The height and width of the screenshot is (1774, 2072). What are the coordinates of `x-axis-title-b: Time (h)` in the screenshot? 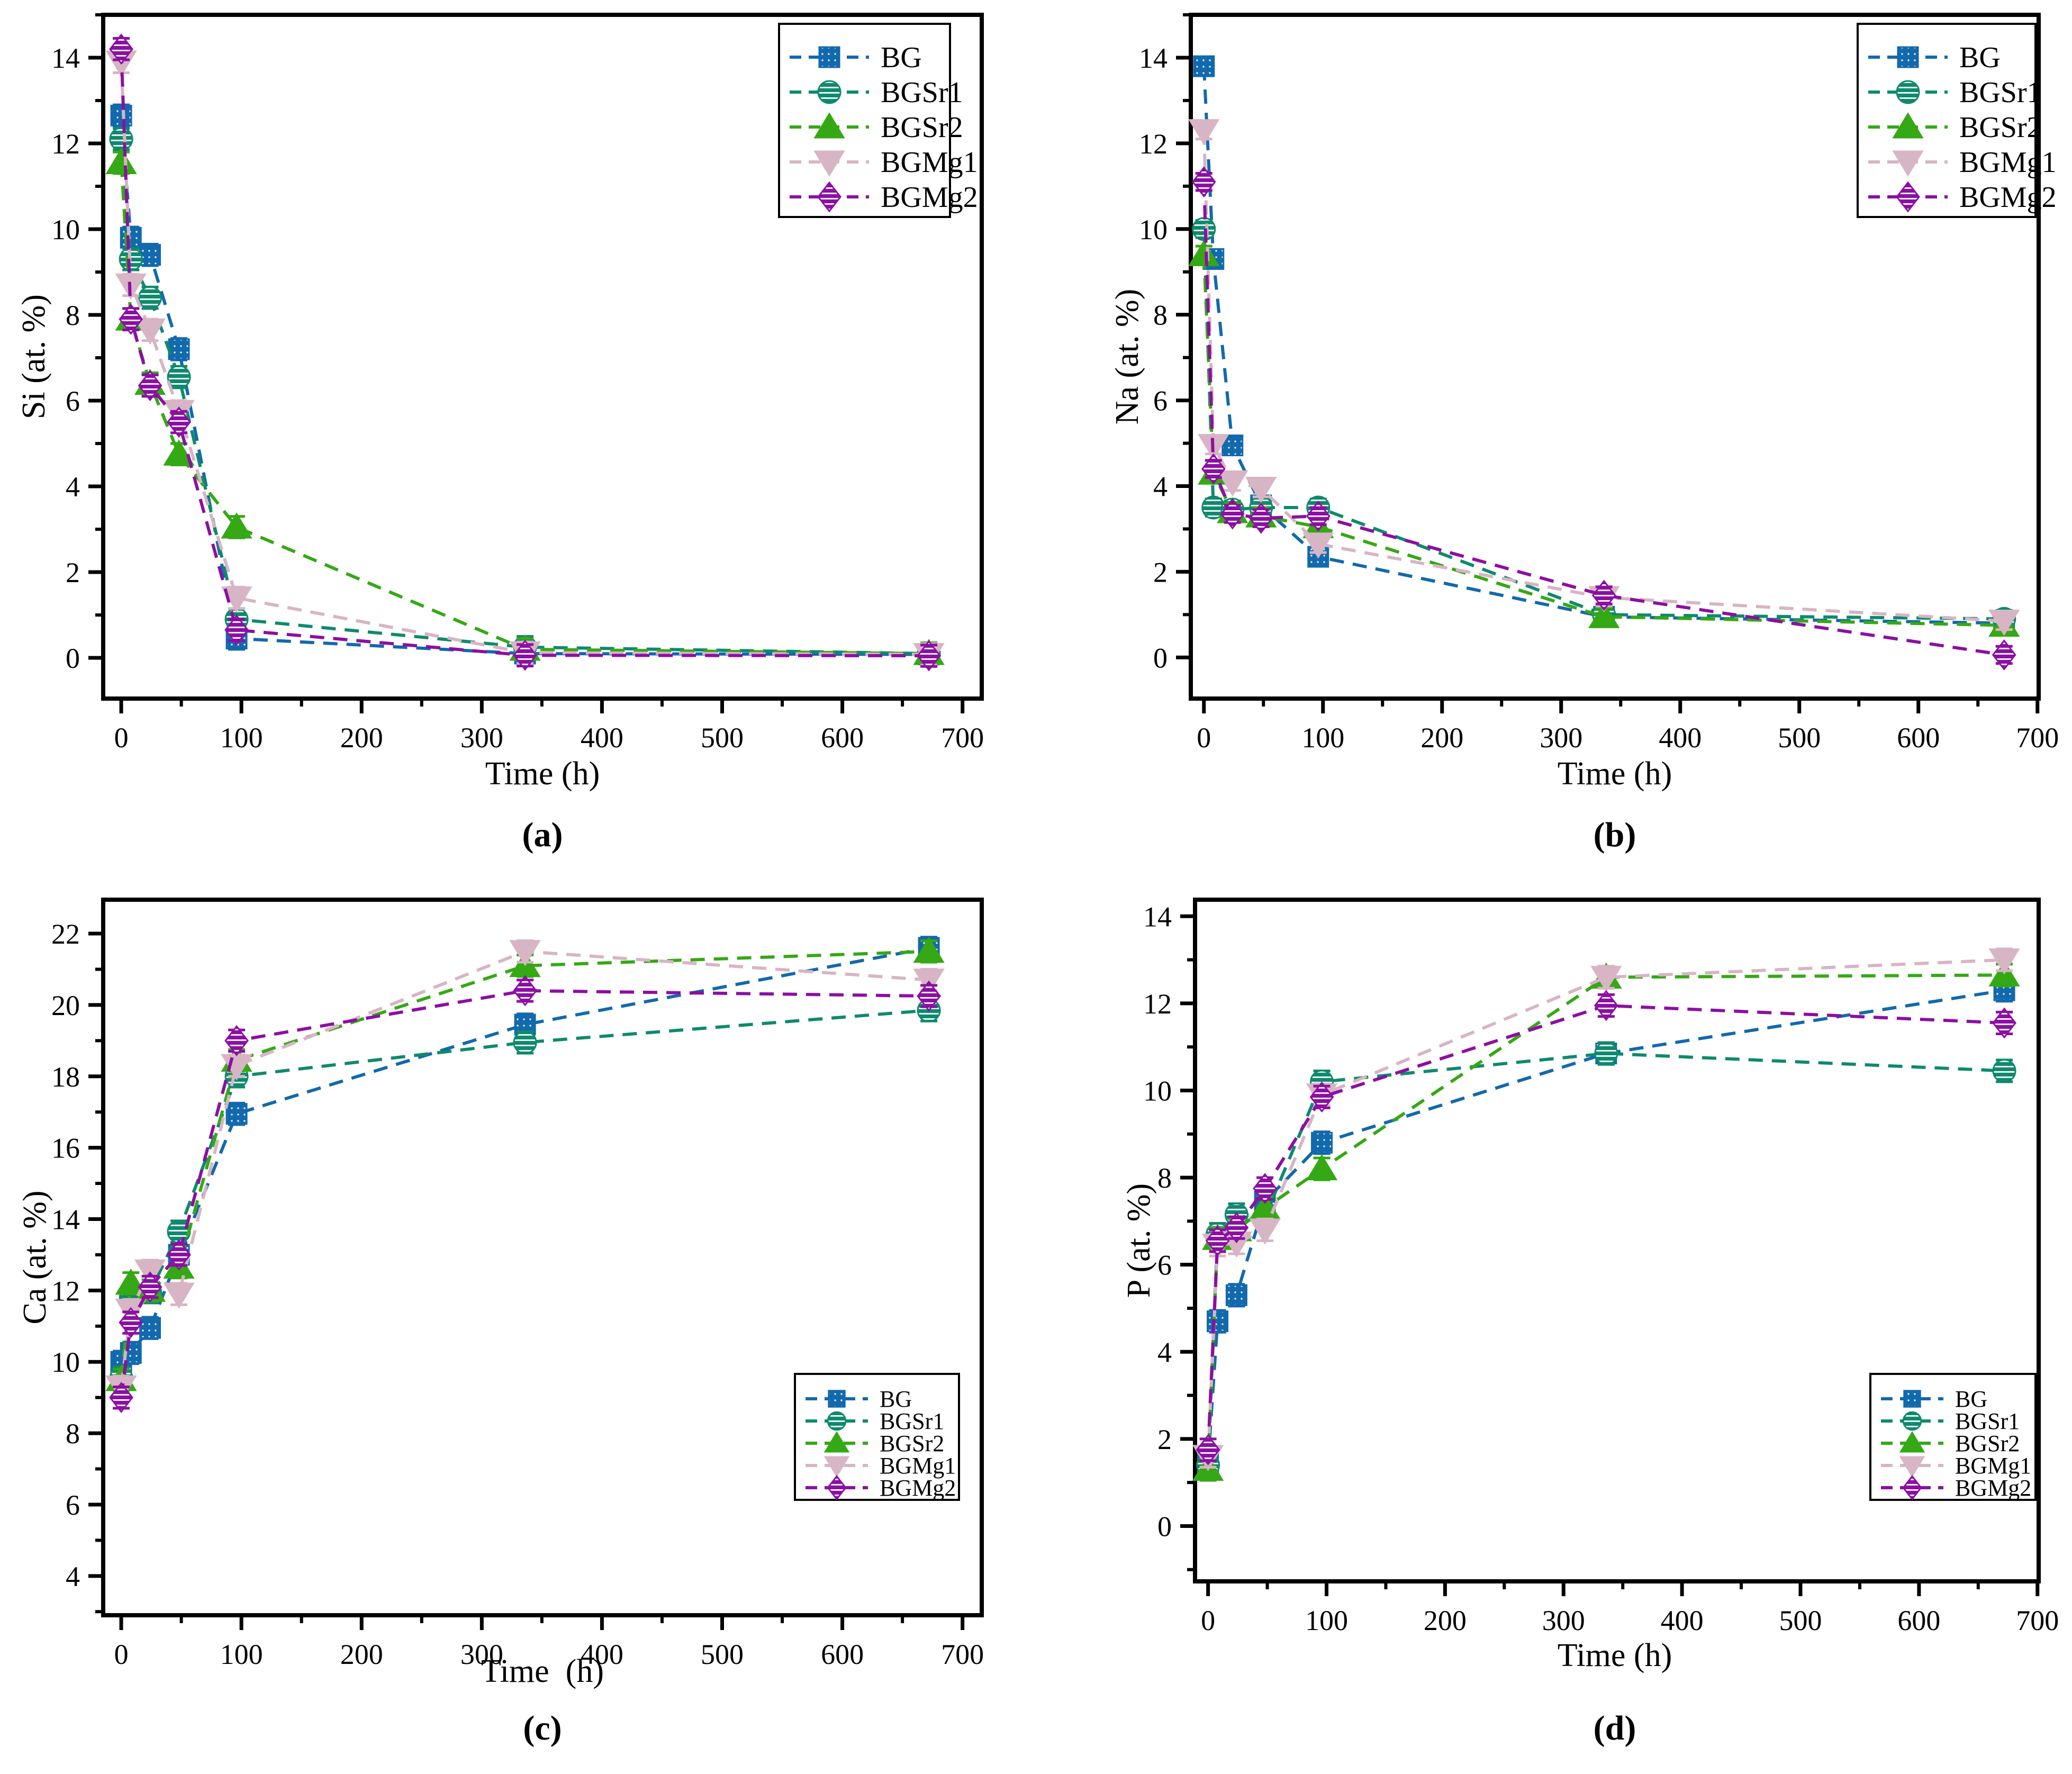 It's located at (1614, 774).